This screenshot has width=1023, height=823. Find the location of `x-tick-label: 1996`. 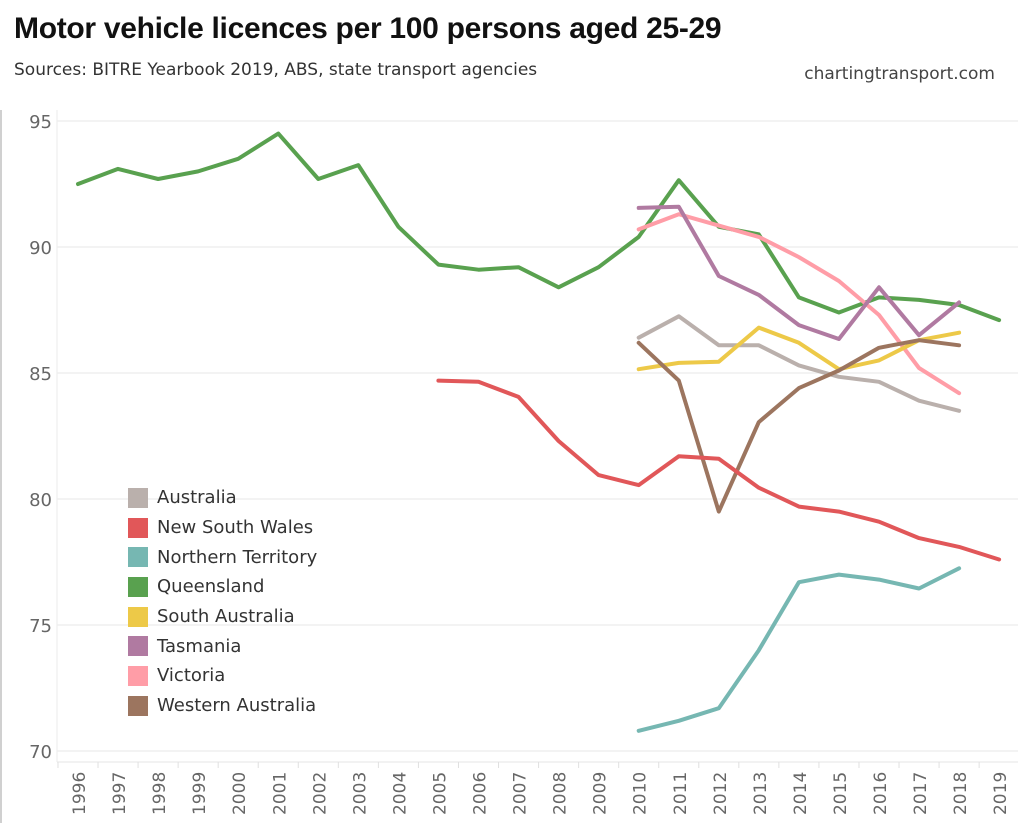

x-tick-label: 1996 is located at coordinates (80, 793).